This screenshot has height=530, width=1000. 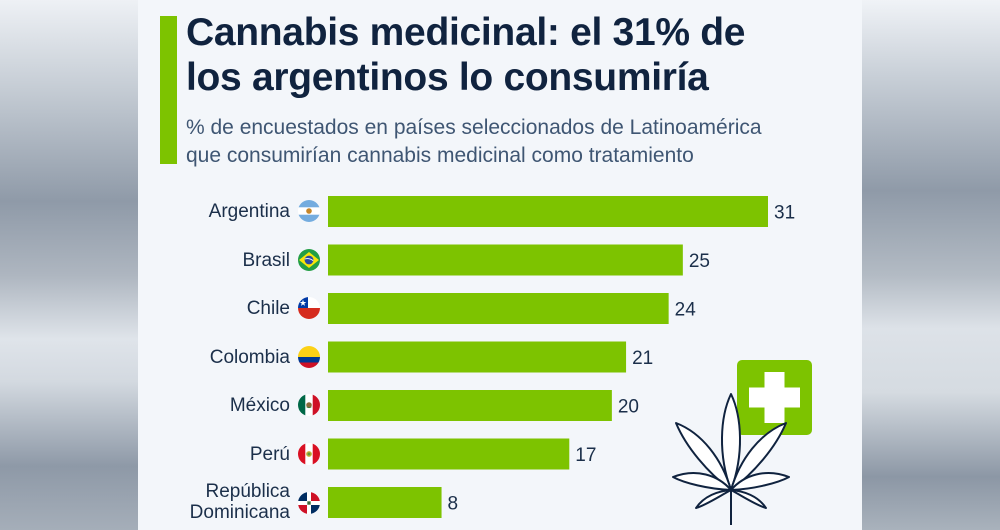 I want to click on value-label: 21, so click(x=642, y=358).